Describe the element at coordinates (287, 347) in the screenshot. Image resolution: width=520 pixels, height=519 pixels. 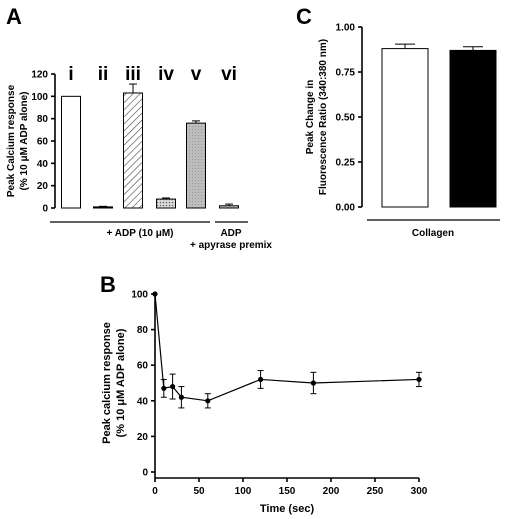
I see `panel-b-series-line` at that location.